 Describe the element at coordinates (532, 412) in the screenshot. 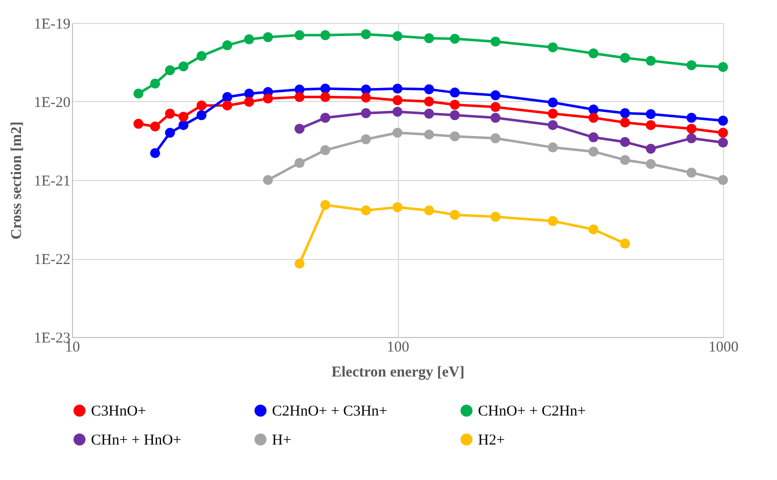

I see `legend-label: CHnO+ + C2Hn+` at that location.